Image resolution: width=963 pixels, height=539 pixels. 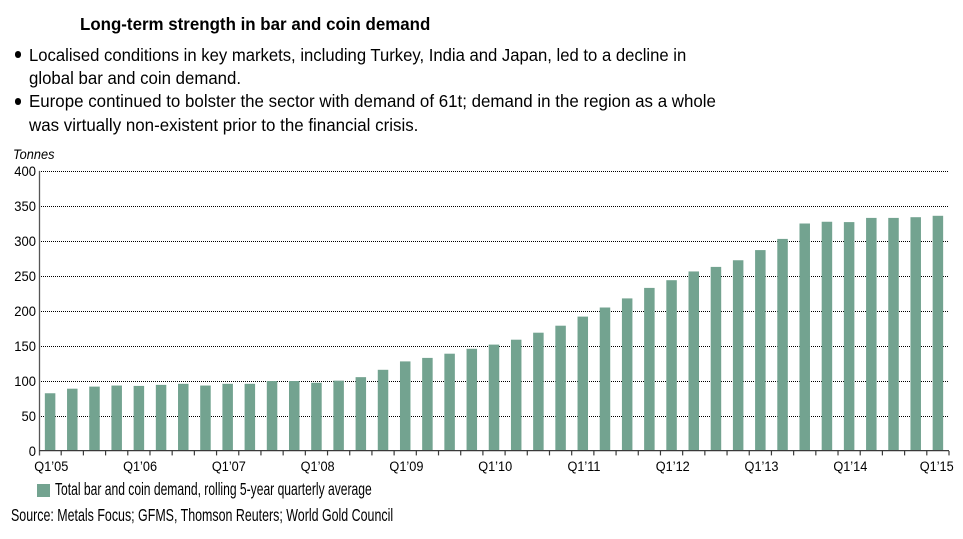 What do you see at coordinates (673, 466) in the screenshot?
I see `svg-text: Q1’12` at bounding box center [673, 466].